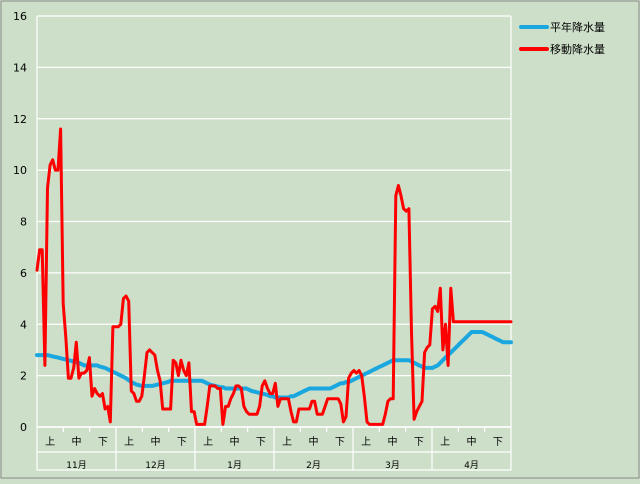 This screenshot has width=640, height=484. I want to click on legend-label: 移動降水量, so click(577, 49).